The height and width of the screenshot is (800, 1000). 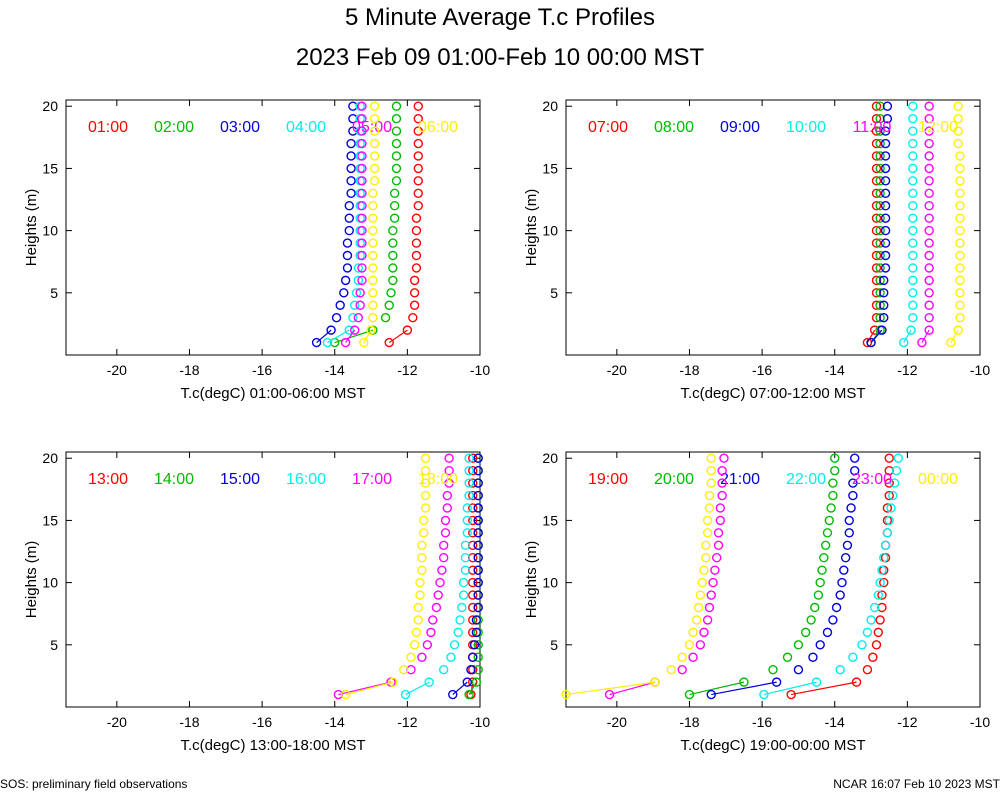 I want to click on x-tick-label: -12, so click(x=907, y=370).